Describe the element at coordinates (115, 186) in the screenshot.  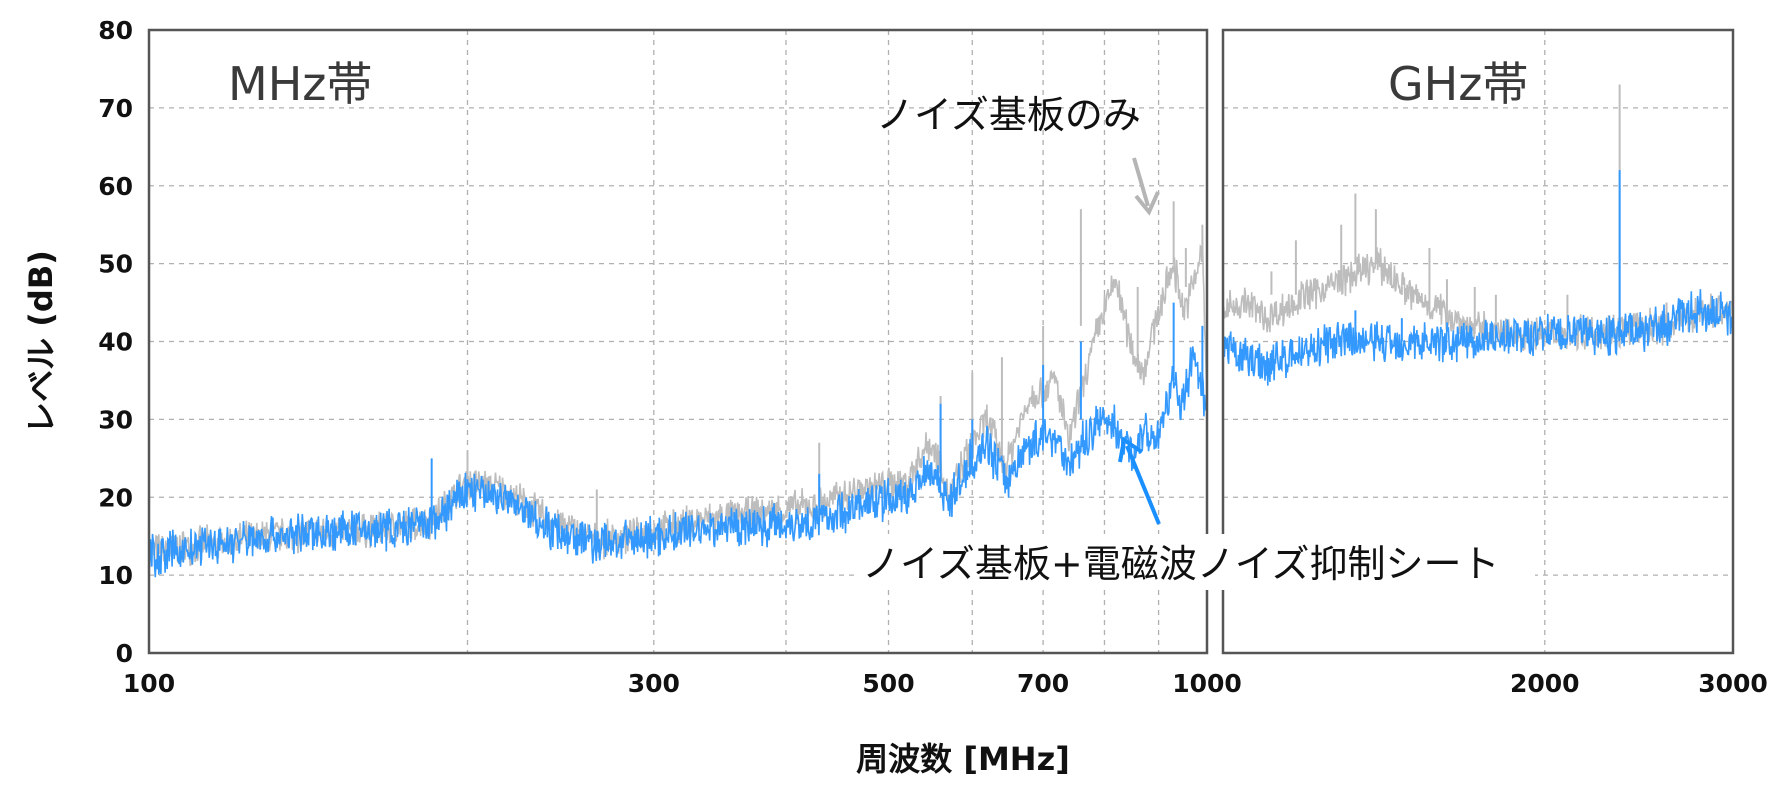
I see `y-tick-label: 60` at that location.